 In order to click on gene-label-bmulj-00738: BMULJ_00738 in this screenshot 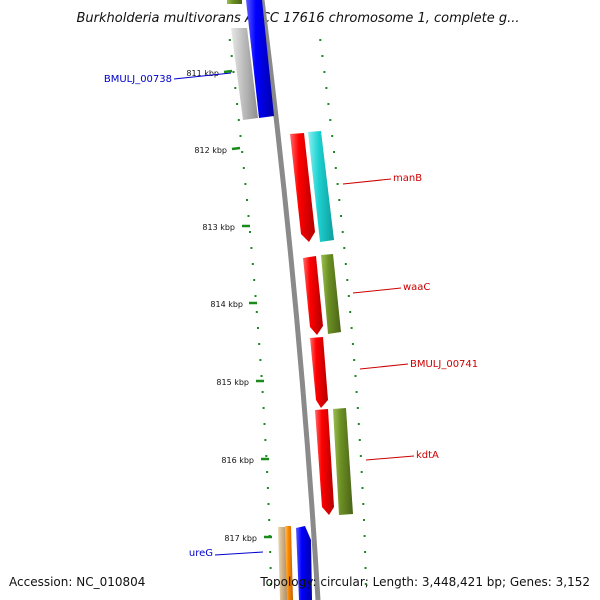, I will do `click(138, 79)`.